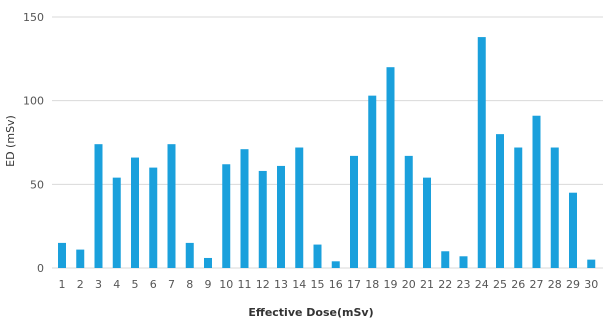  I want to click on x-tick-label: 27, so click(537, 284).